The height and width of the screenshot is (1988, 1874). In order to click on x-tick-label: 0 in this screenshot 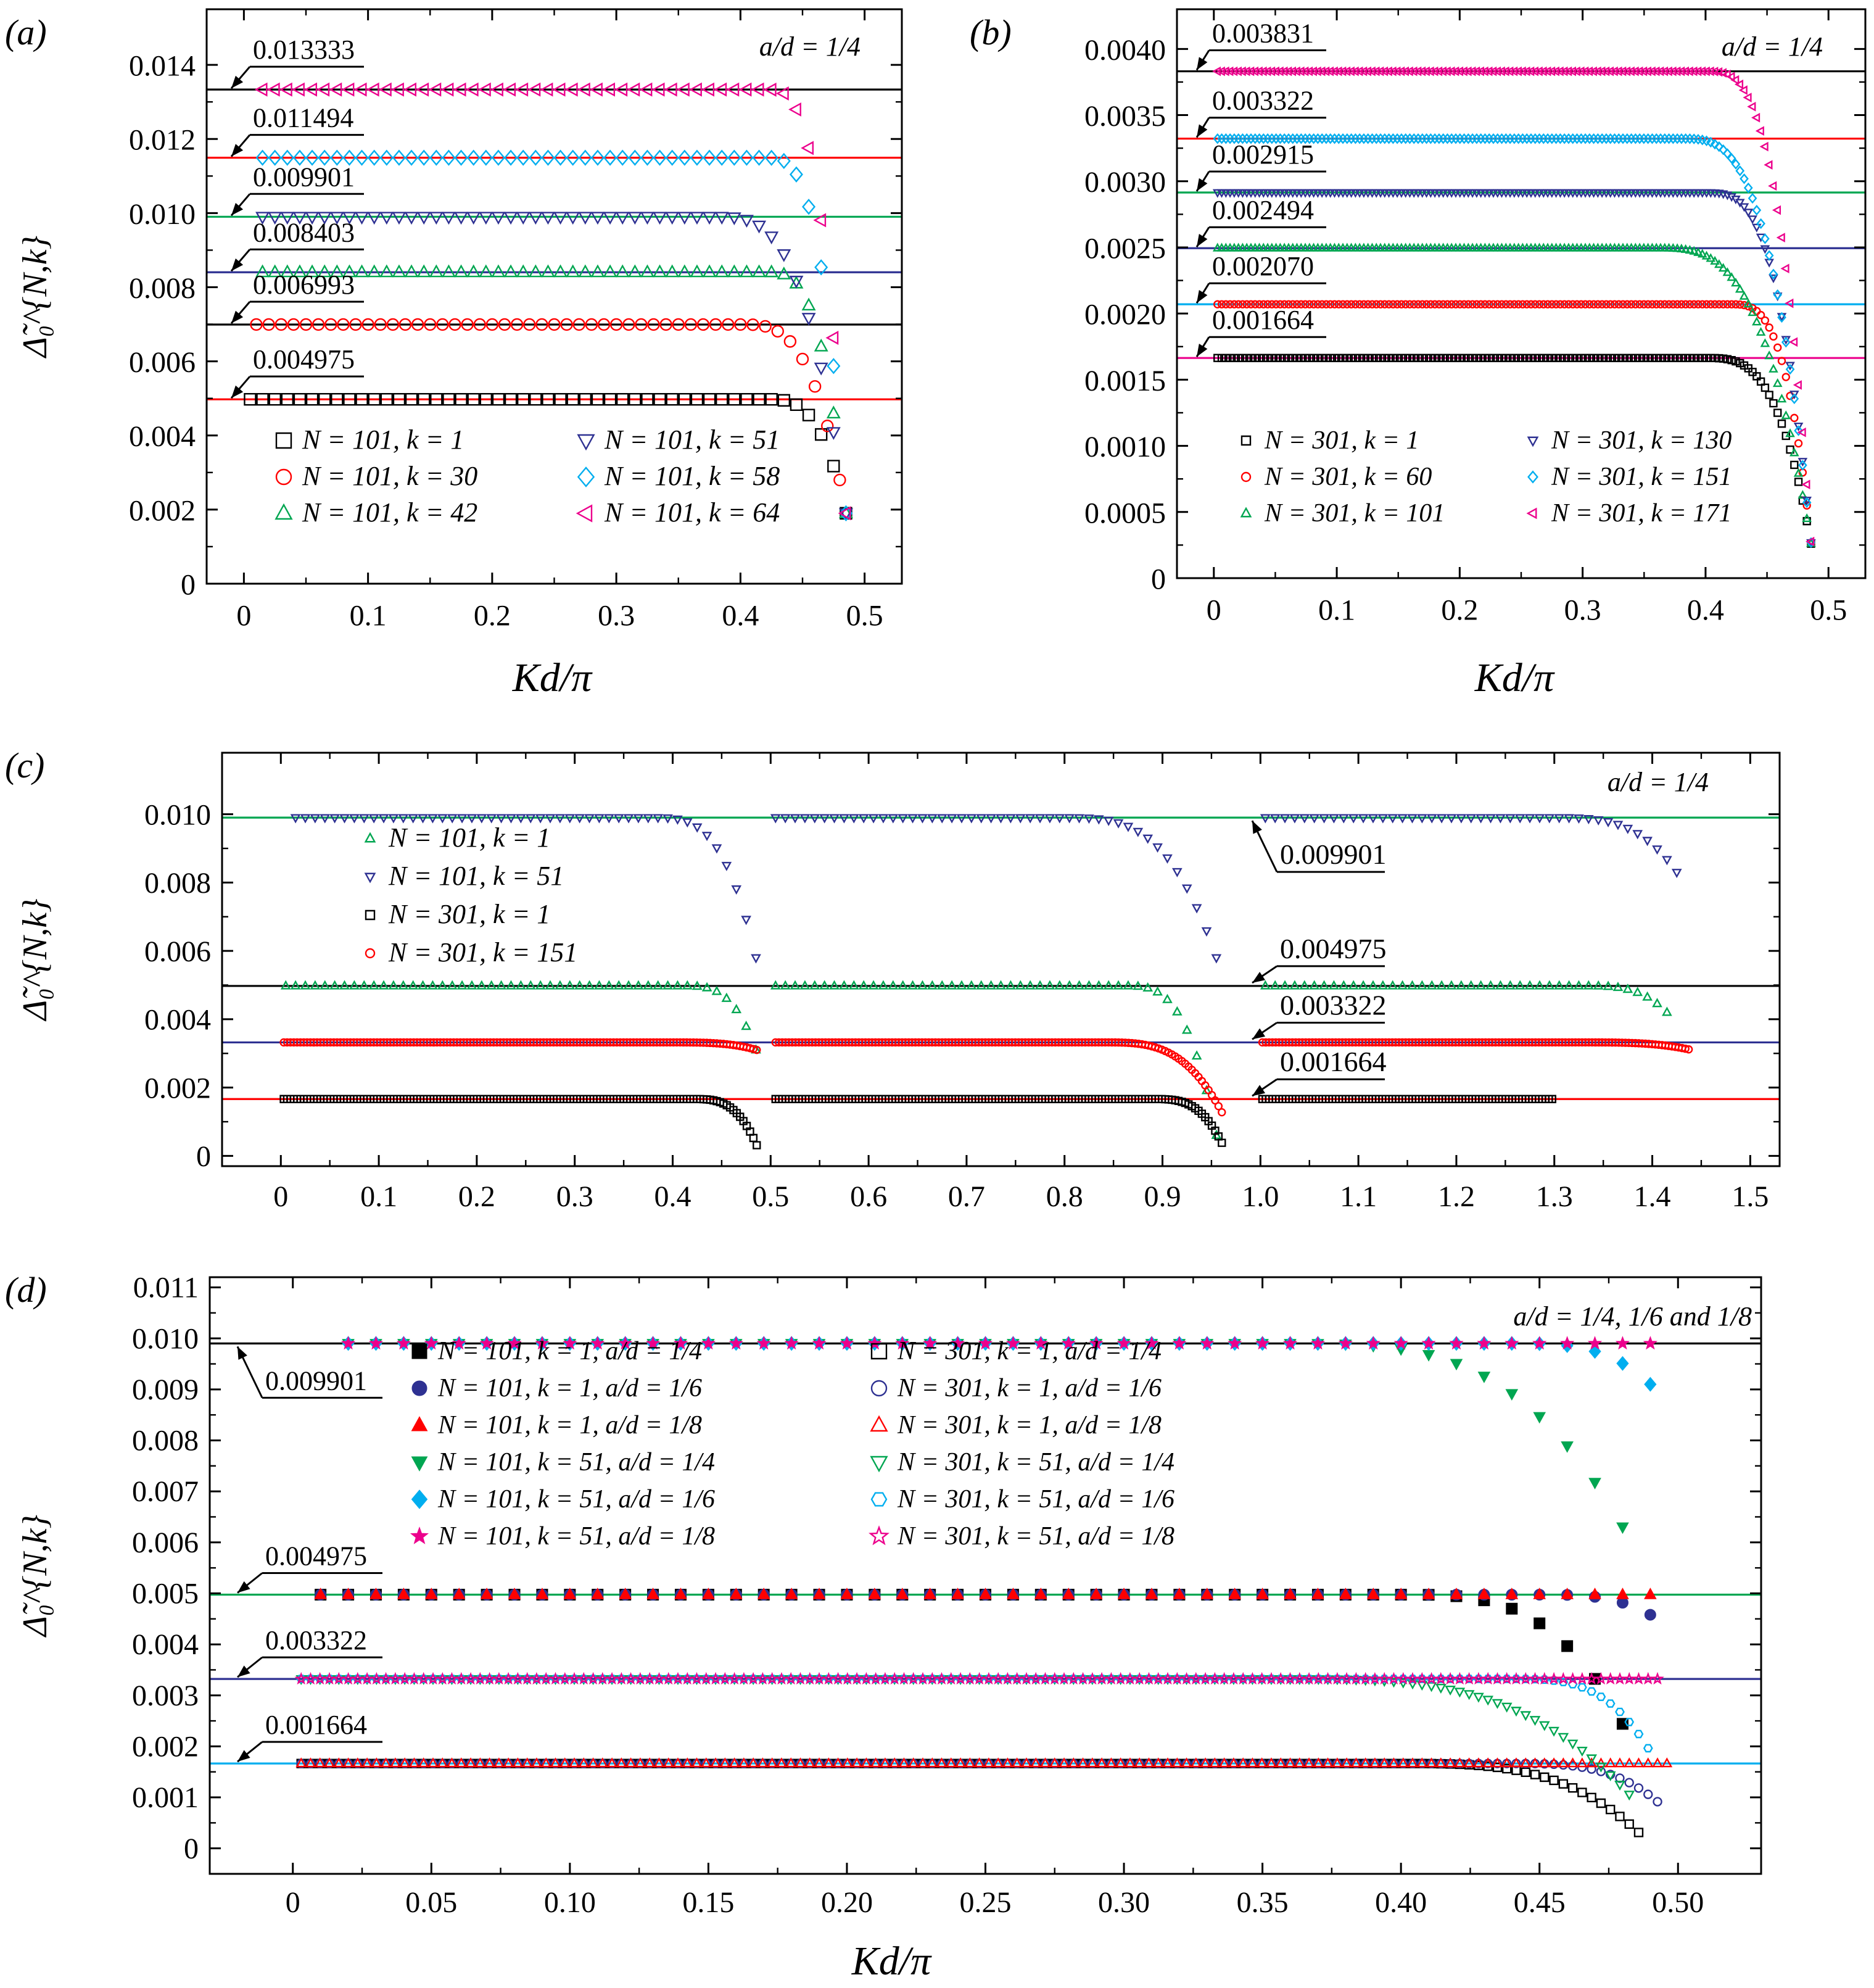, I will do `click(1214, 610)`.